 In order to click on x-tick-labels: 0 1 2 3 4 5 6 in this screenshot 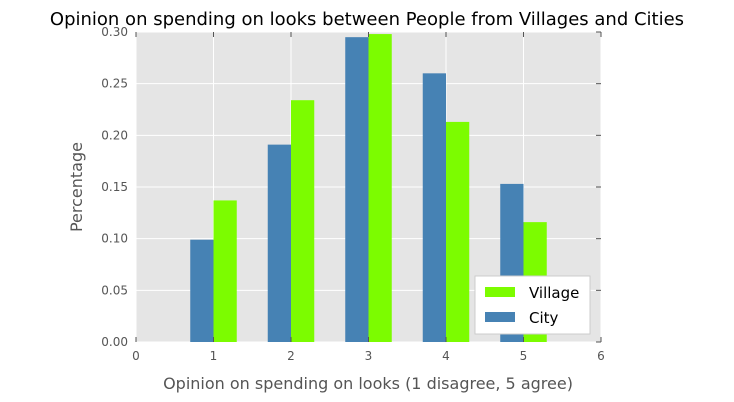, I will do `click(368, 356)`.